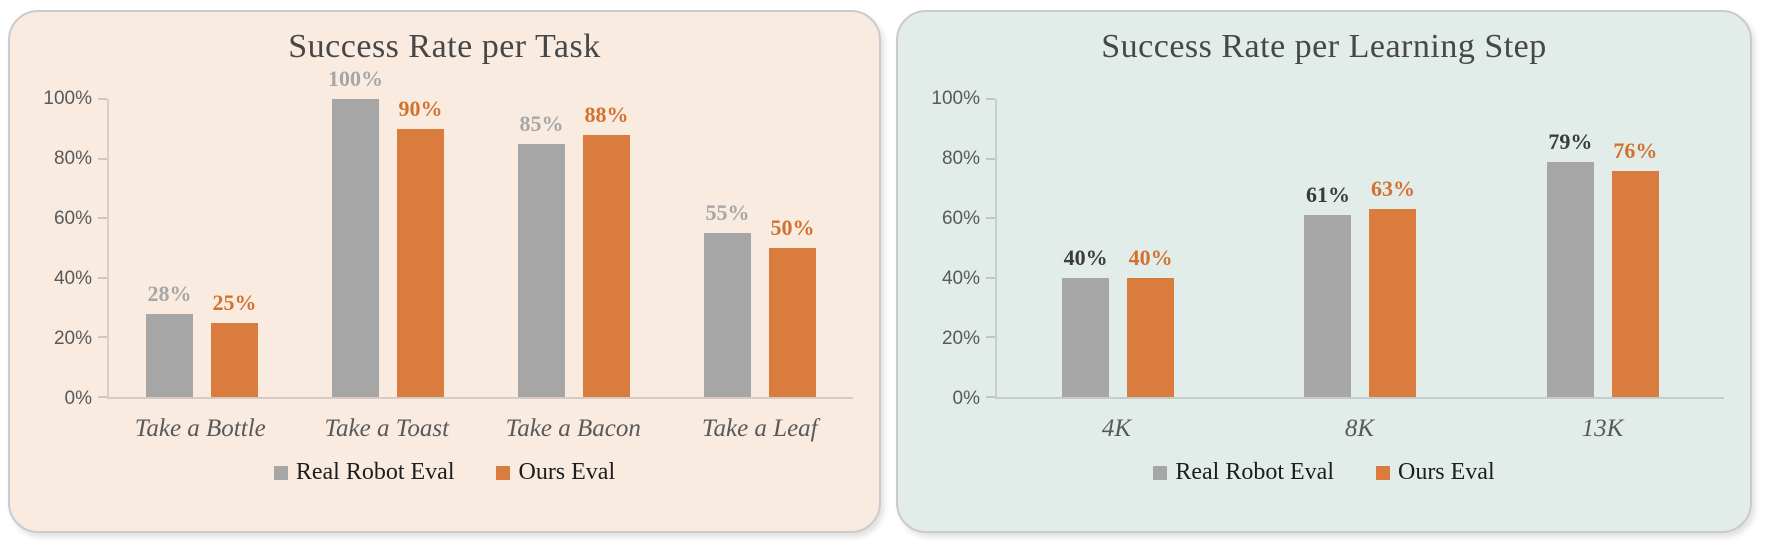  I want to click on bar-value-label: 85%, so click(541, 123).